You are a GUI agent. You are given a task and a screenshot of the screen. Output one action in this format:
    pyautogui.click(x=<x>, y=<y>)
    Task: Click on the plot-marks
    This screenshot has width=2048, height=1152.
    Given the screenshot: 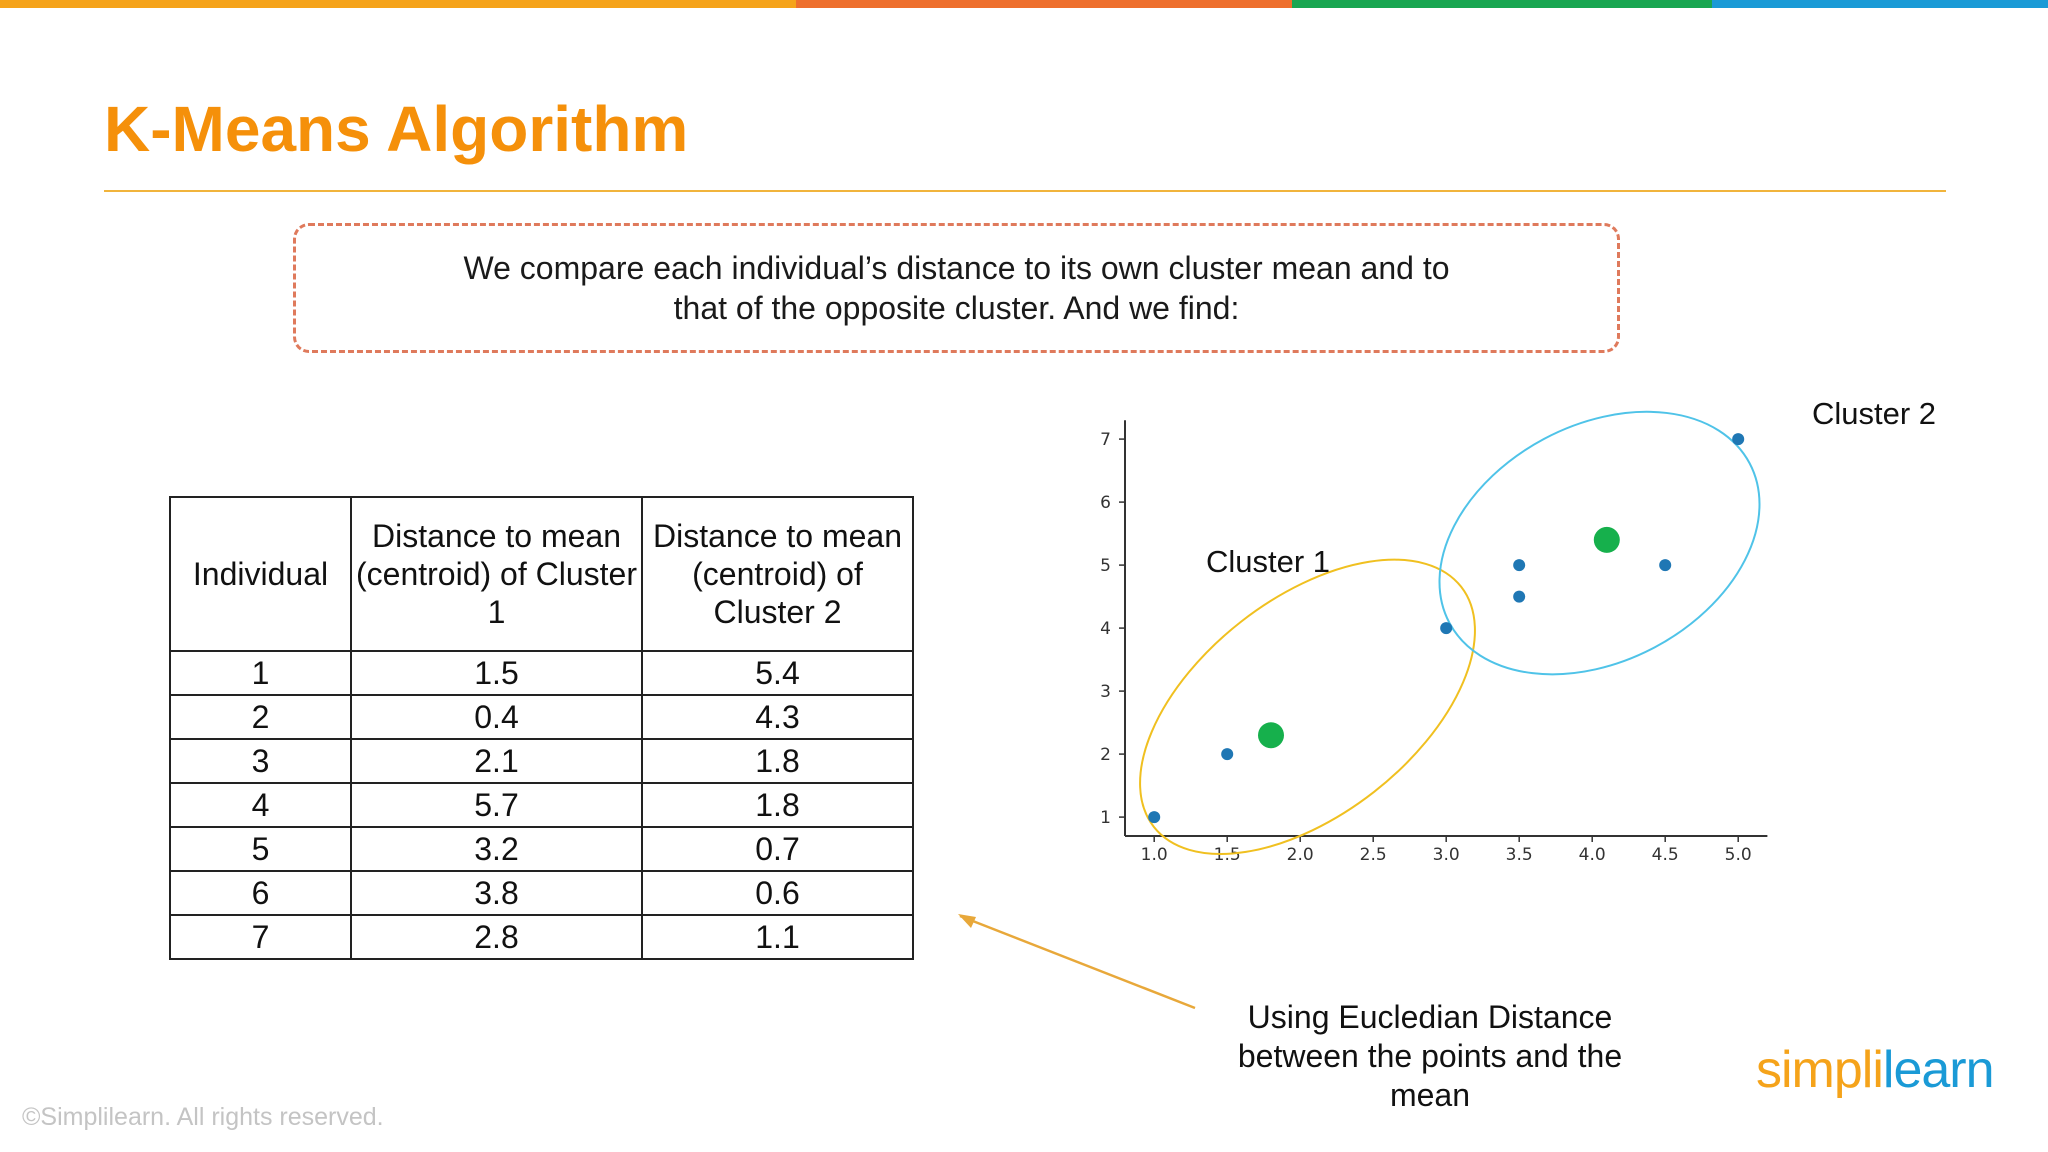 What is the action you would take?
    pyautogui.click(x=1446, y=628)
    